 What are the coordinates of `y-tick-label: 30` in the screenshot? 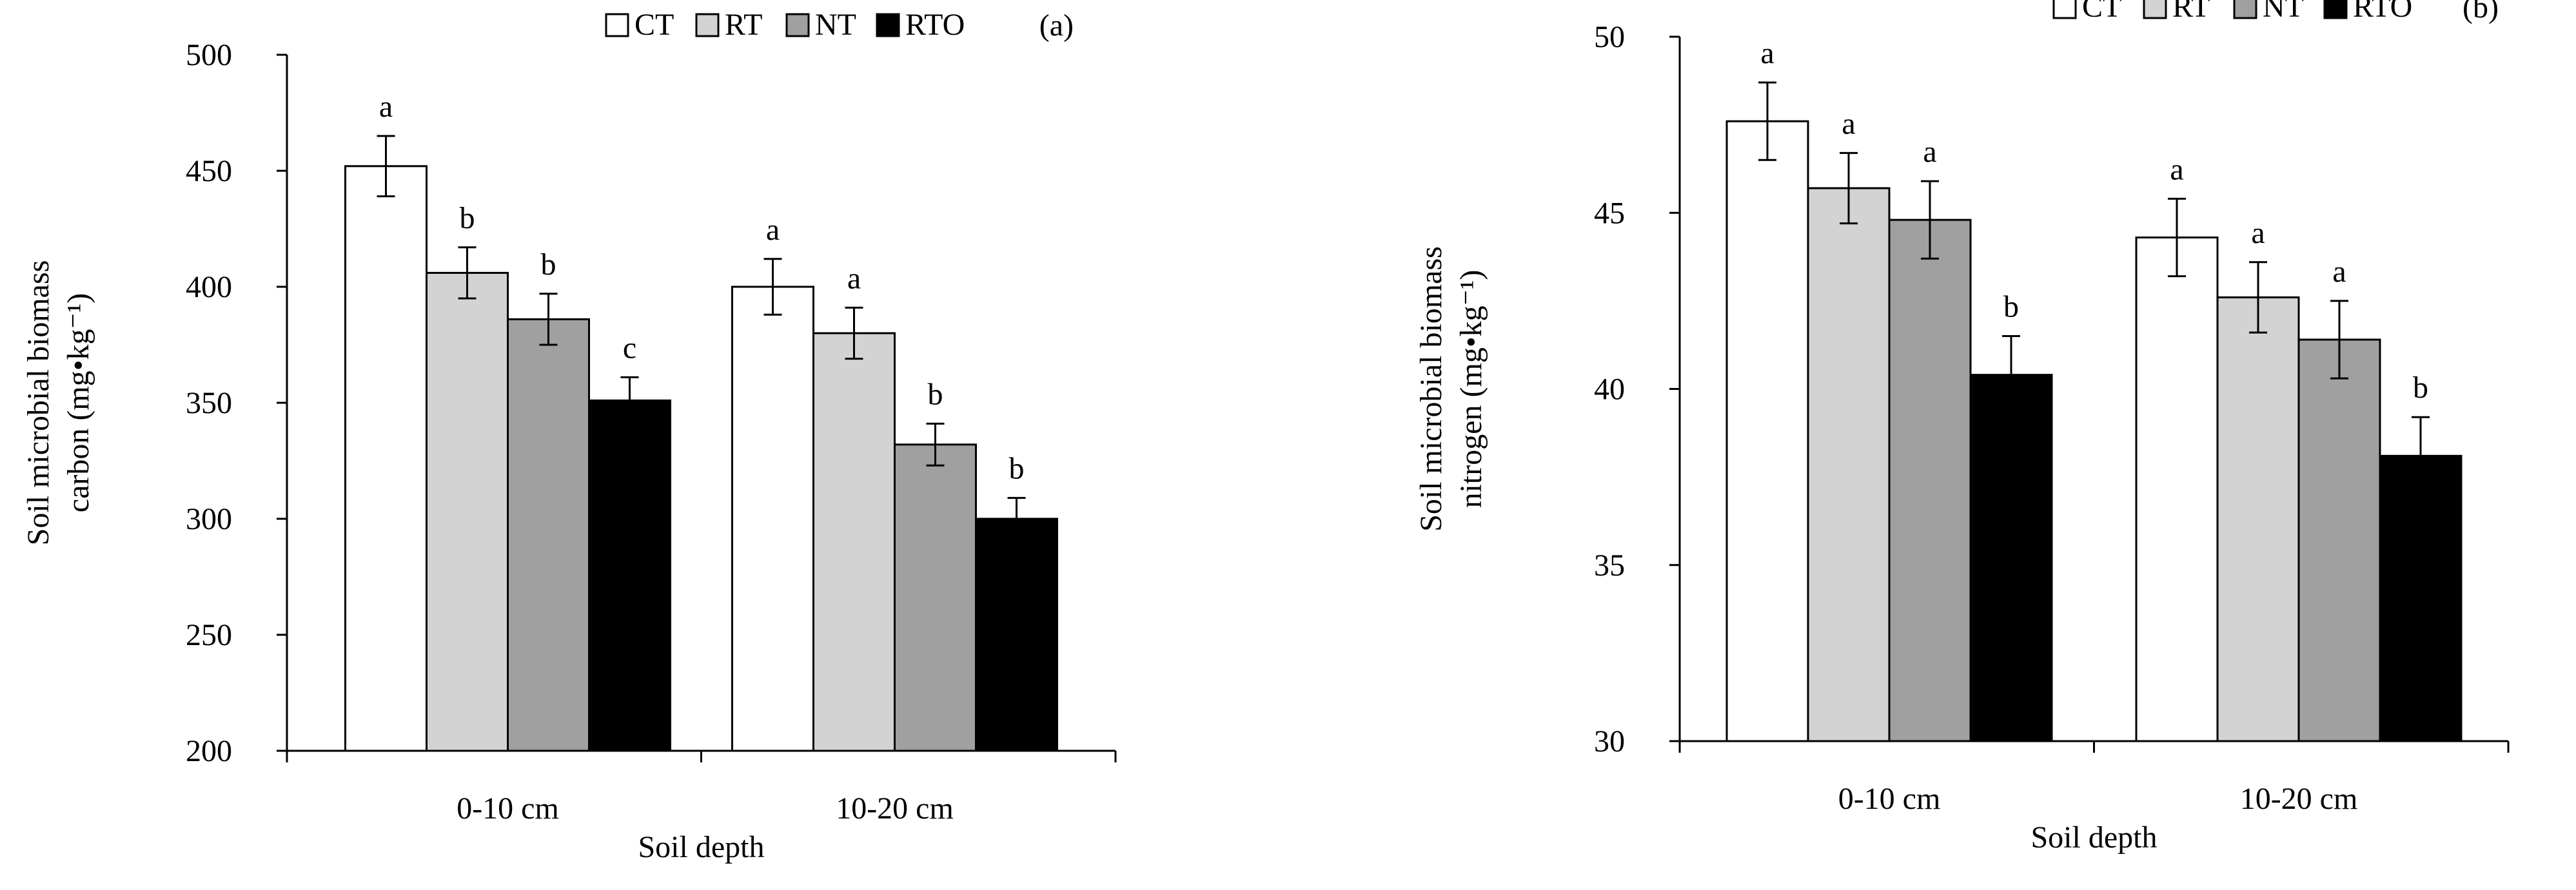 It's located at (1609, 741).